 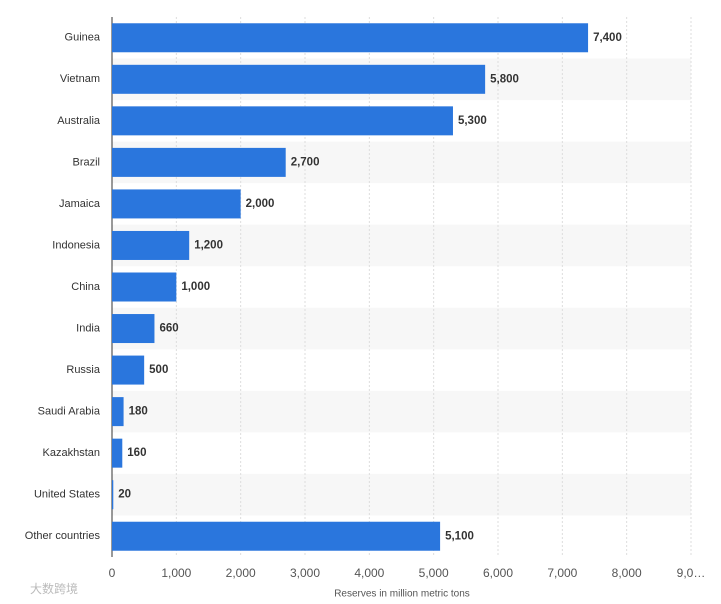 What do you see at coordinates (241, 573) in the screenshot?
I see `x-tick-label: 2,000` at bounding box center [241, 573].